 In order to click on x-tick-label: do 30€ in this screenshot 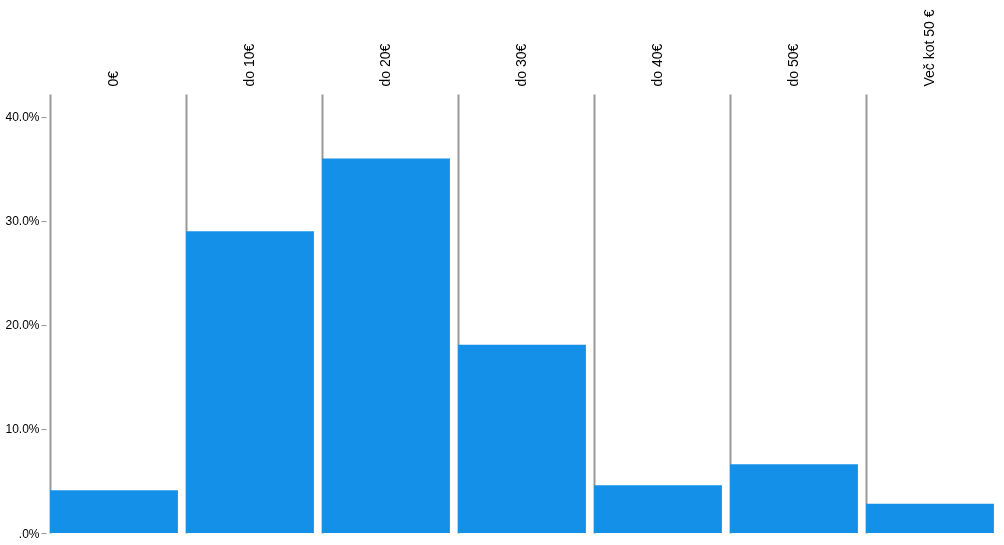, I will do `click(521, 65)`.